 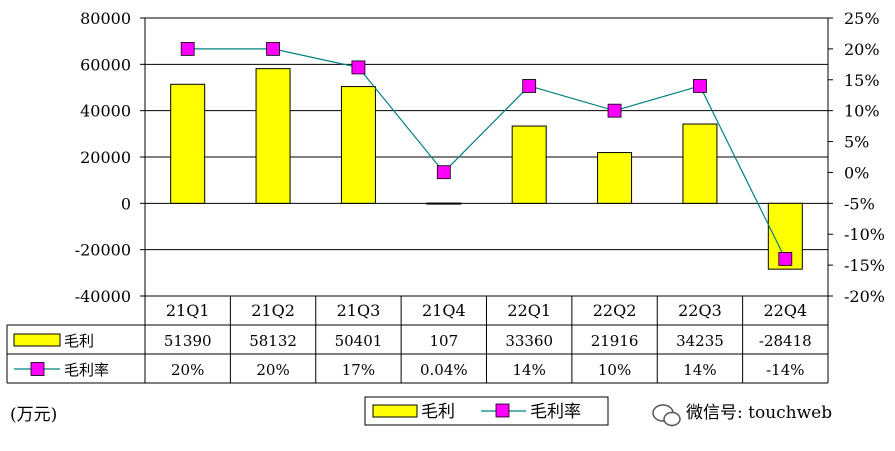 I want to click on left-axis-tick-label: 40000, so click(x=105, y=111).